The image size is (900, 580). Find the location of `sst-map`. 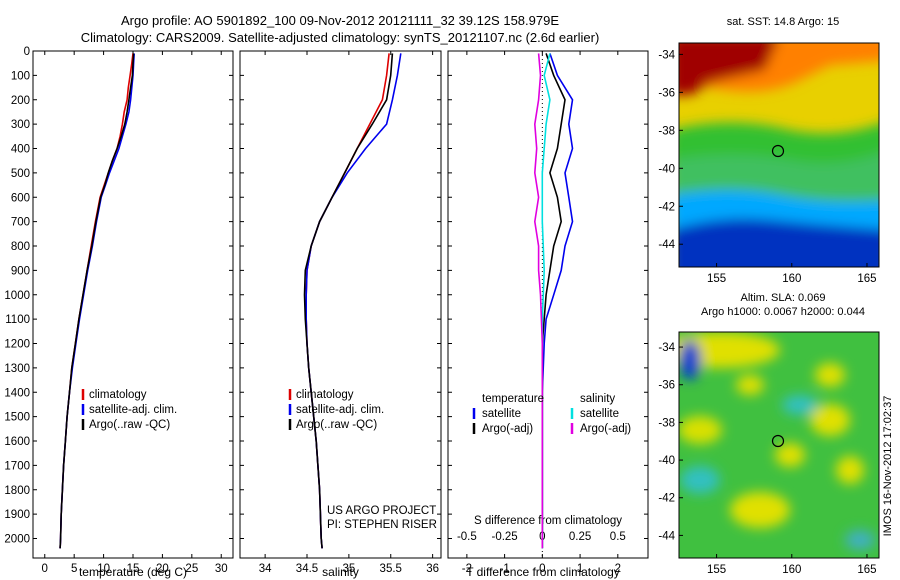

sst-map is located at coordinates (779, 155).